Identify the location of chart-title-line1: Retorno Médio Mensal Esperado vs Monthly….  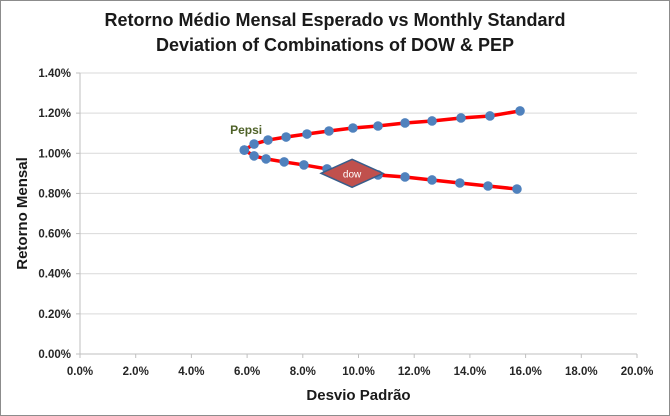
(335, 20).